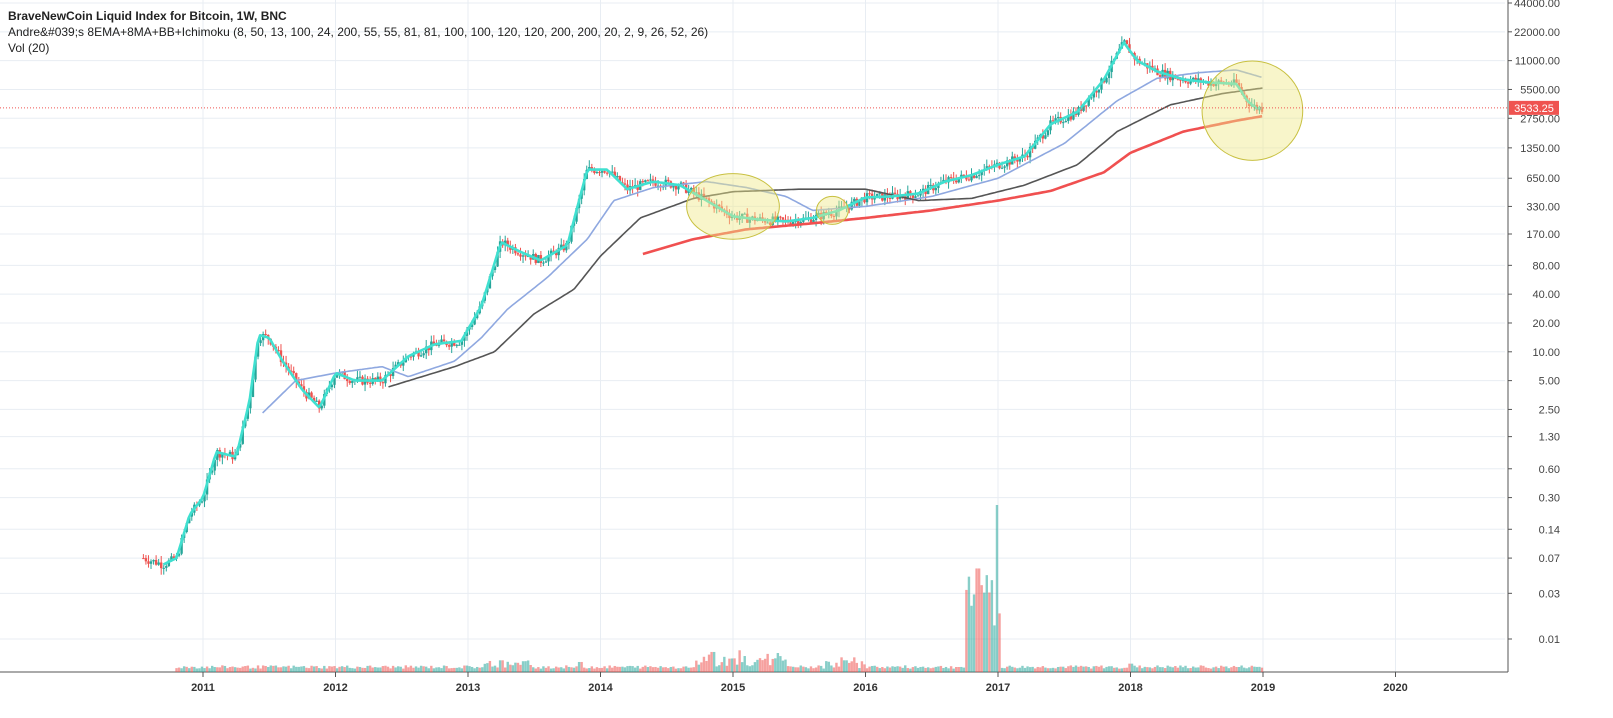  I want to click on y-tick-label: 22000.00, so click(1537, 33).